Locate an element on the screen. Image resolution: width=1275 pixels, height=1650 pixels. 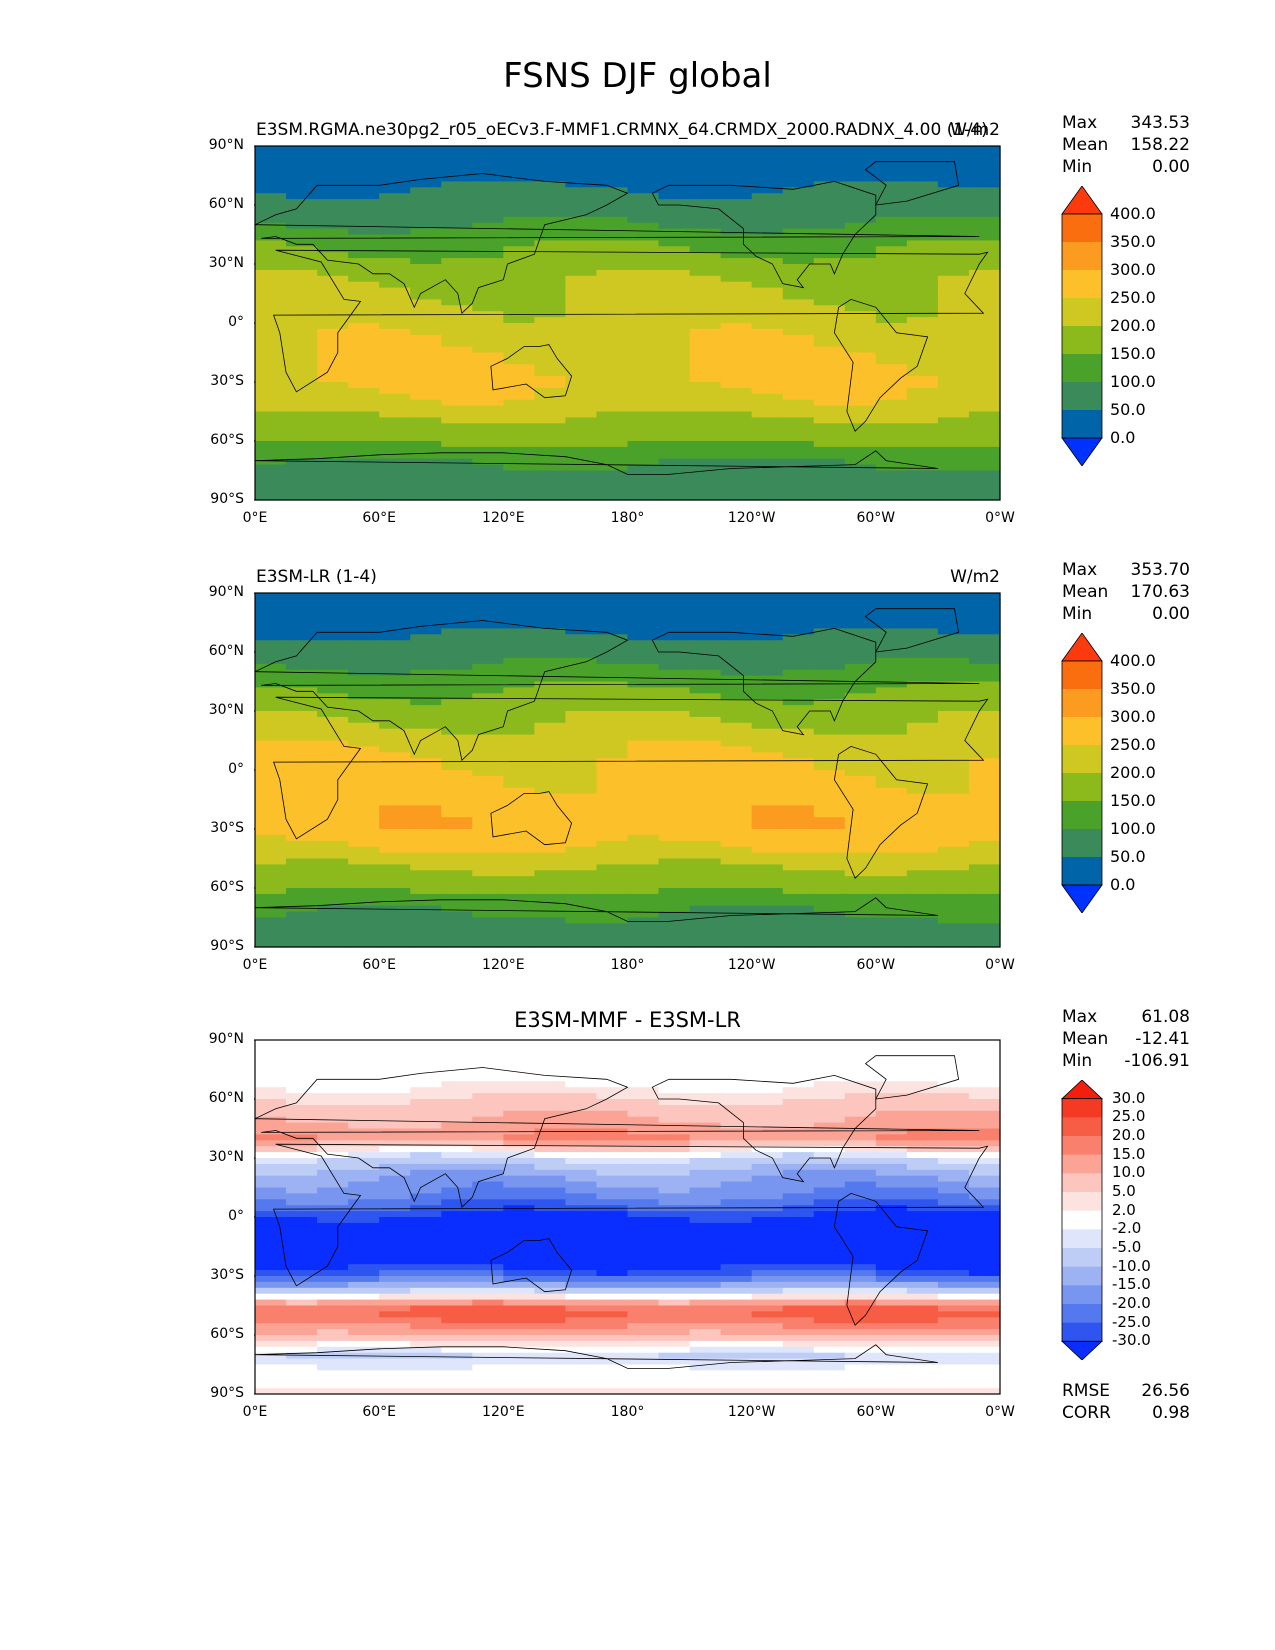
colorbar-tick-label: 250.0 is located at coordinates (1133, 297).